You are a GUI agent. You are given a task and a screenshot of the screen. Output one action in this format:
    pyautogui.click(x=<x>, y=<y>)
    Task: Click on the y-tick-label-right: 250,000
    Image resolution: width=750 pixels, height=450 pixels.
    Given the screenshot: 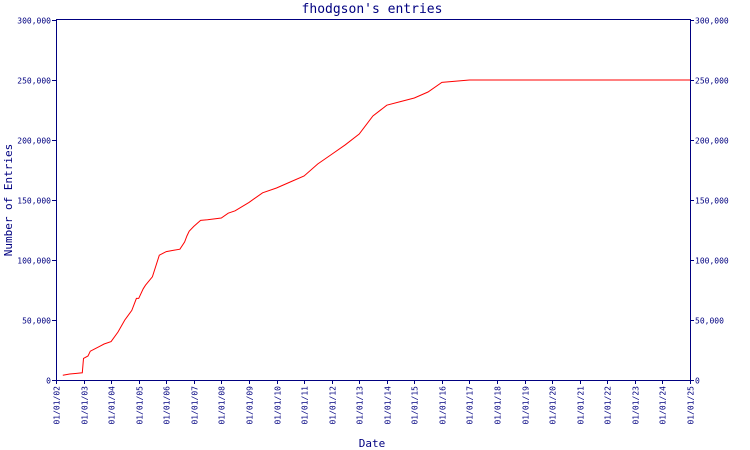 What is the action you would take?
    pyautogui.click(x=712, y=81)
    